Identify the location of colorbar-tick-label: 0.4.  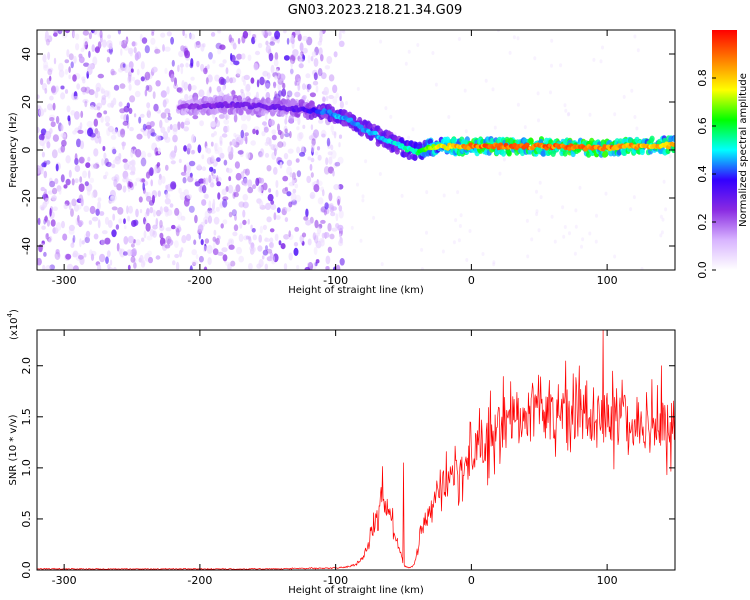
(702, 174).